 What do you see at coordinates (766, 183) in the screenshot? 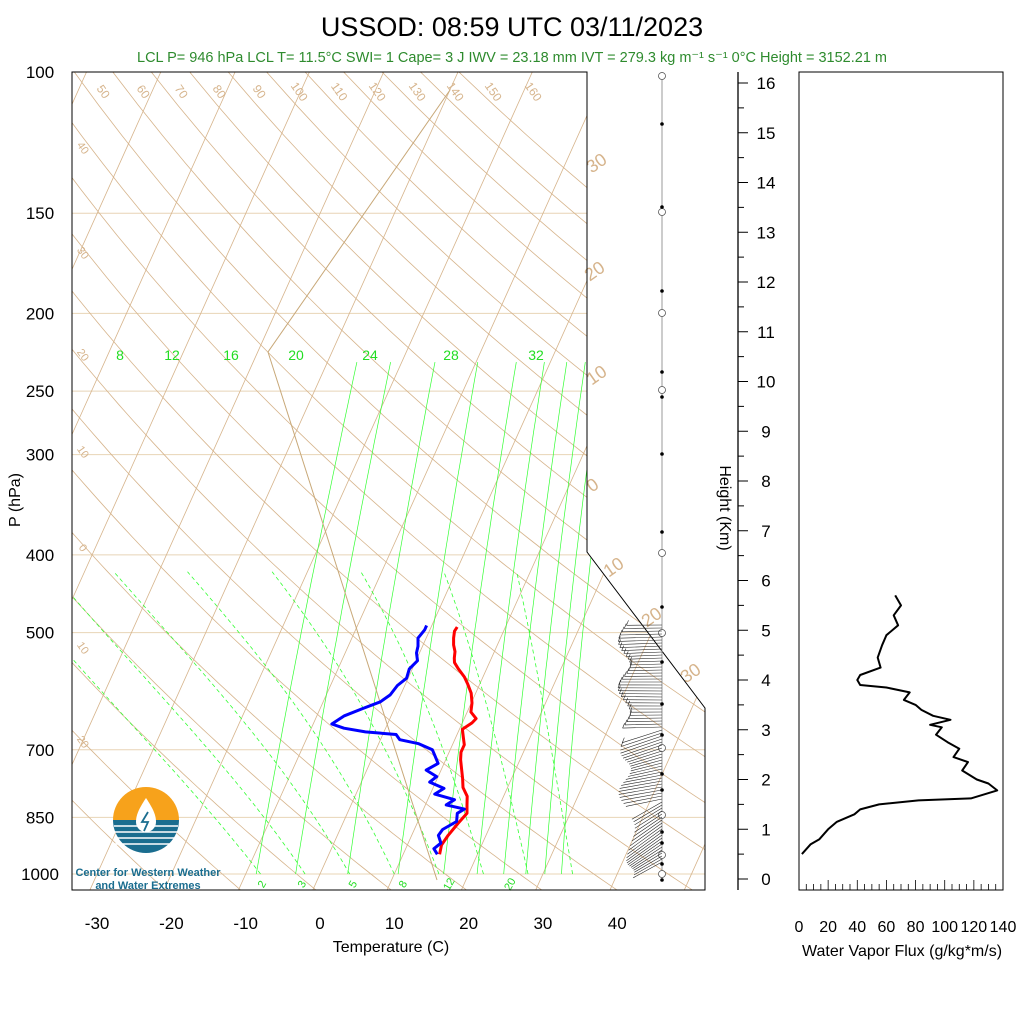
I see `height-tick-label: 14` at bounding box center [766, 183].